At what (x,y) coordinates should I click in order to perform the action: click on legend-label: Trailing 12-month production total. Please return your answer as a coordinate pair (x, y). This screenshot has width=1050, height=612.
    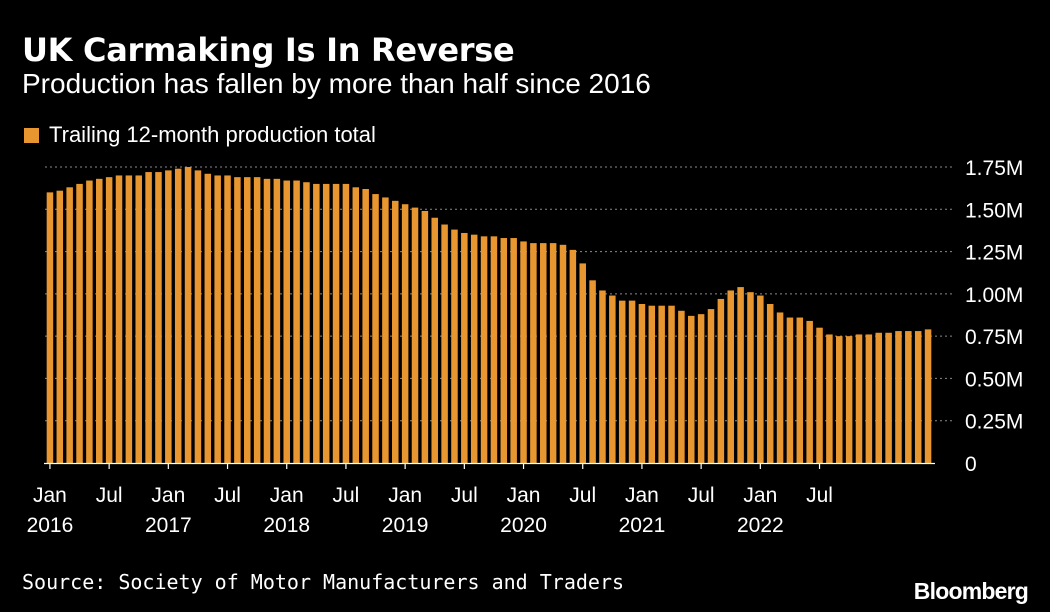
    Looking at the image, I should click on (212, 134).